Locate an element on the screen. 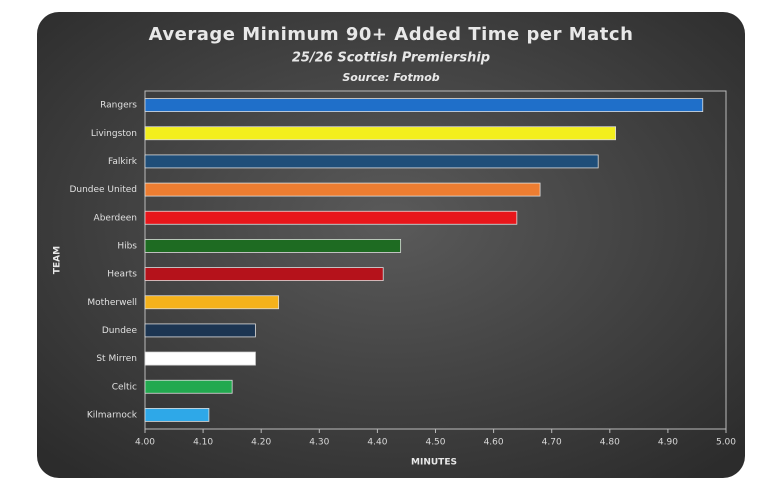 Image resolution: width=778 pixels, height=493 pixels. x-tick-label: 4.20 is located at coordinates (261, 443).